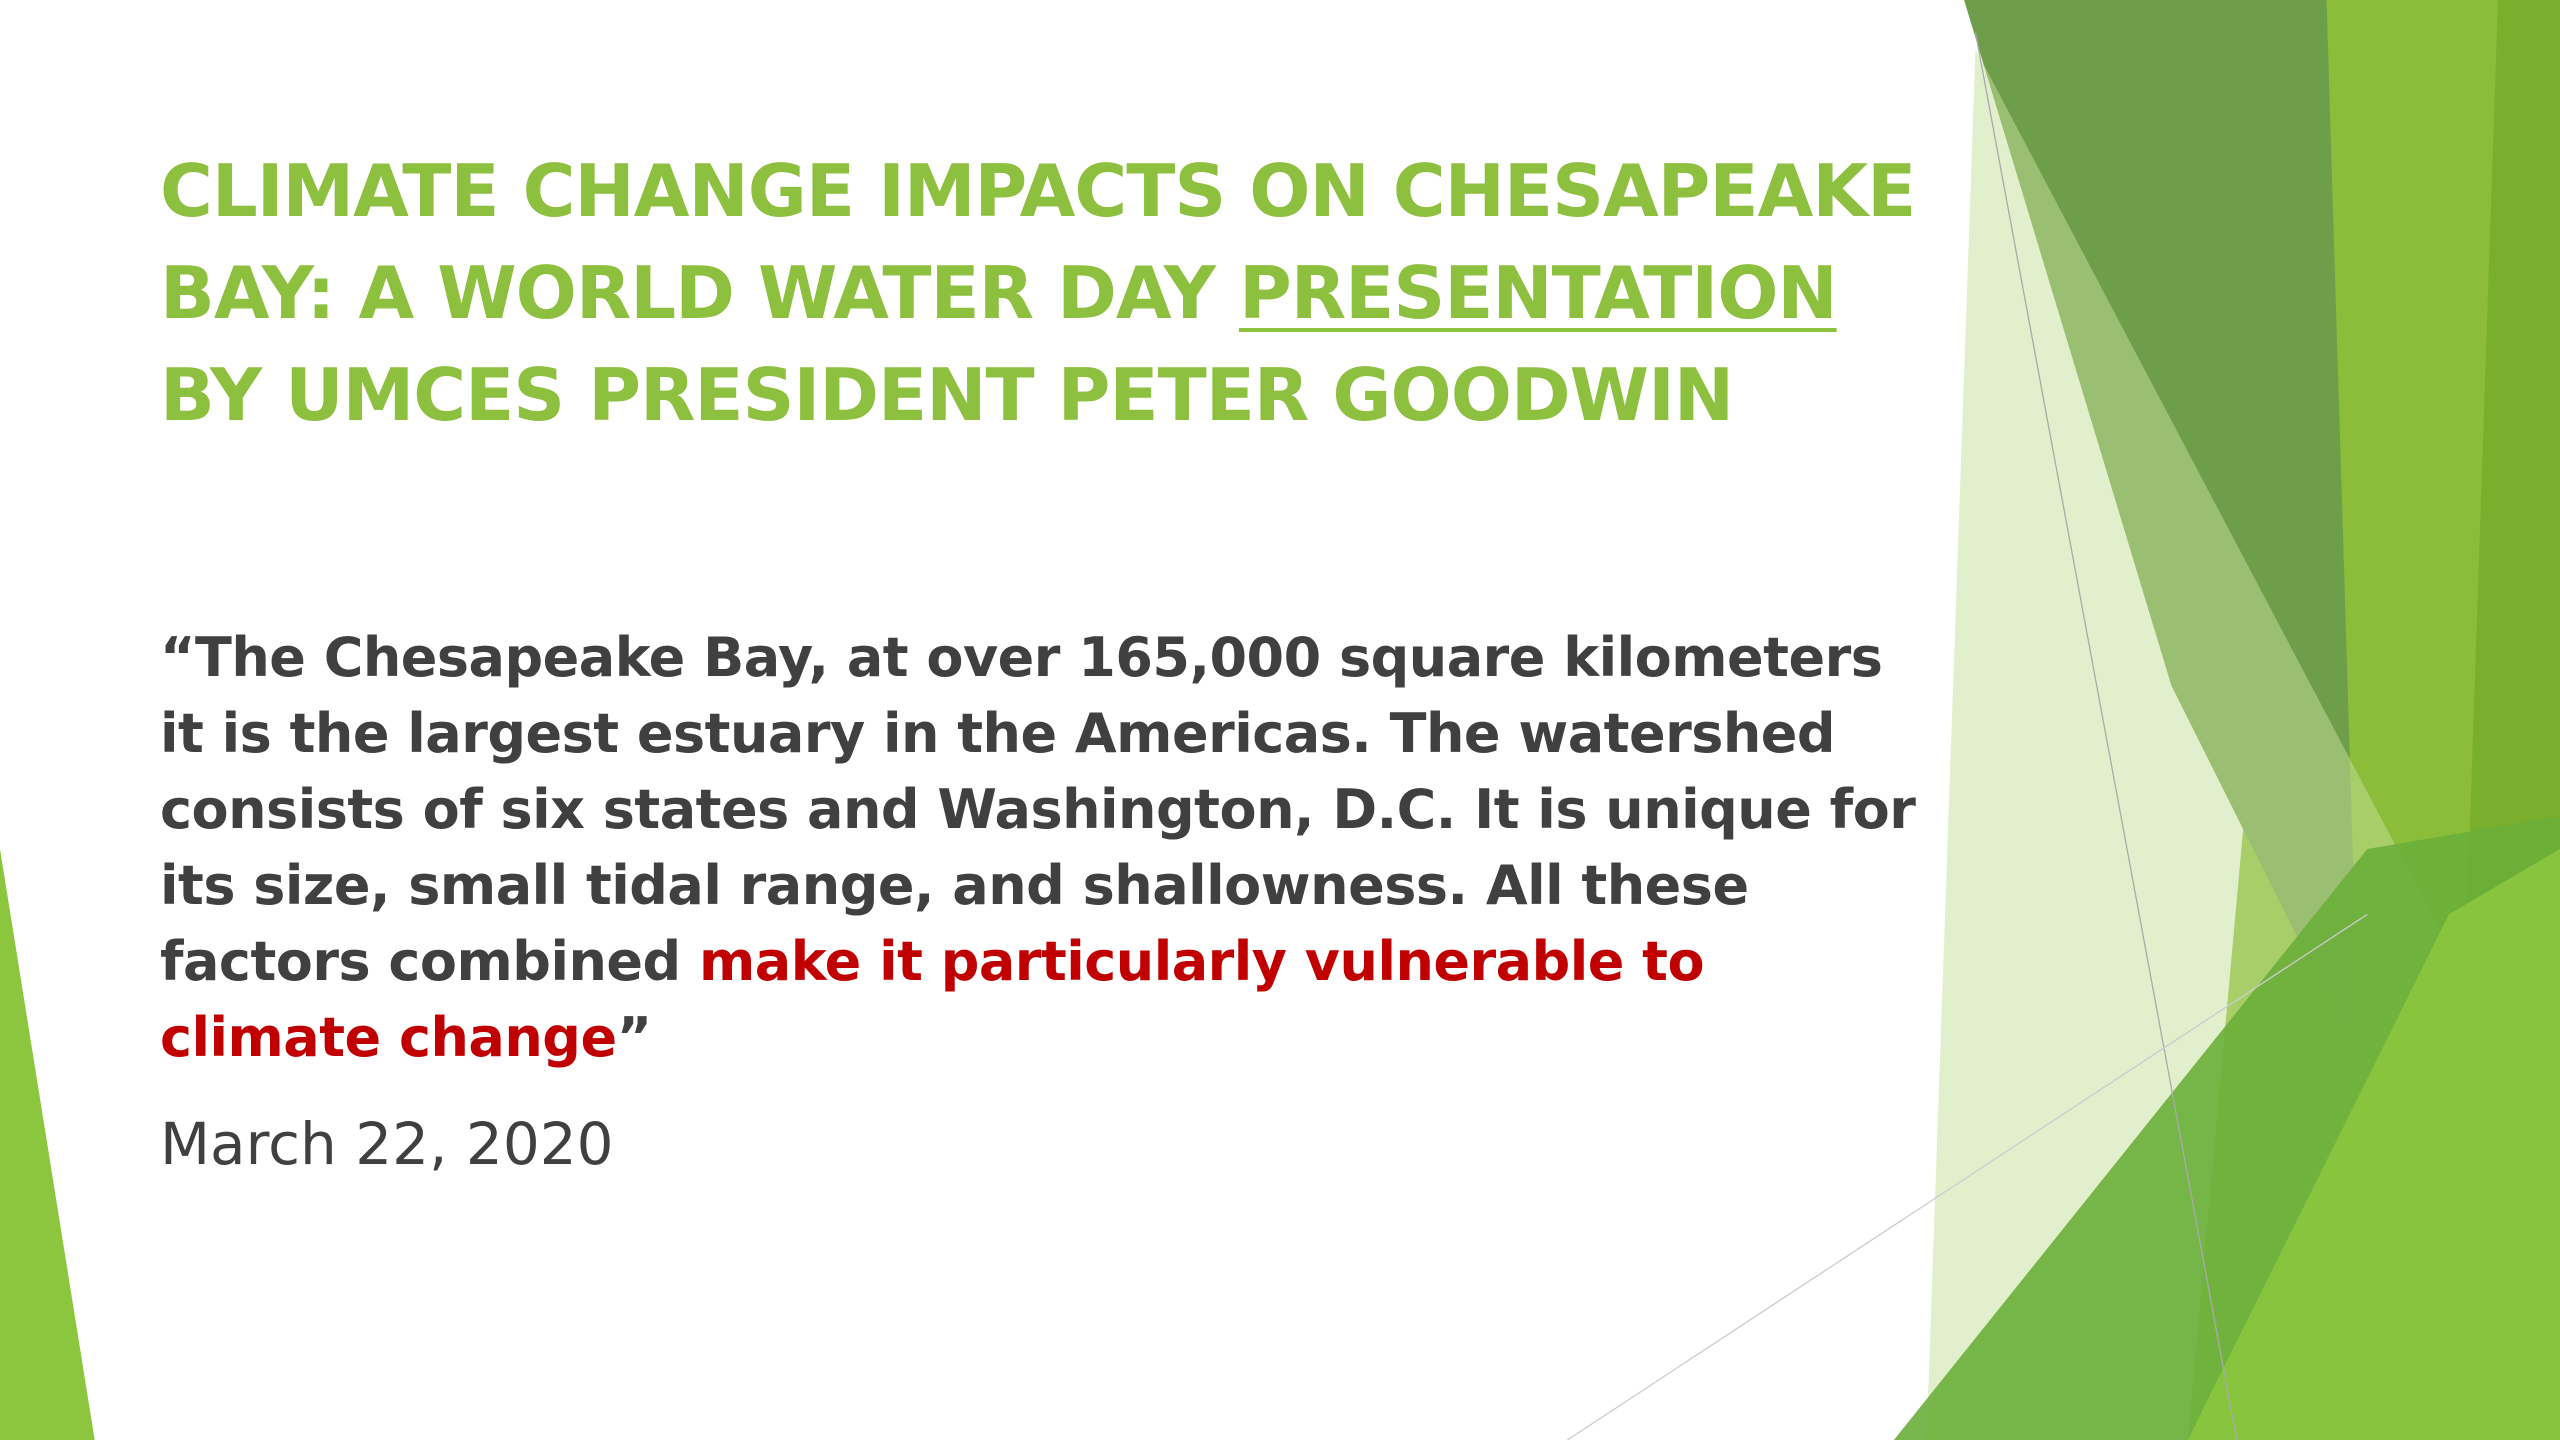 Image resolution: width=2560 pixels, height=1440 pixels. I want to click on title-text: BY UMCES PRESIDENT PETER GOODWIN, so click(947, 395).